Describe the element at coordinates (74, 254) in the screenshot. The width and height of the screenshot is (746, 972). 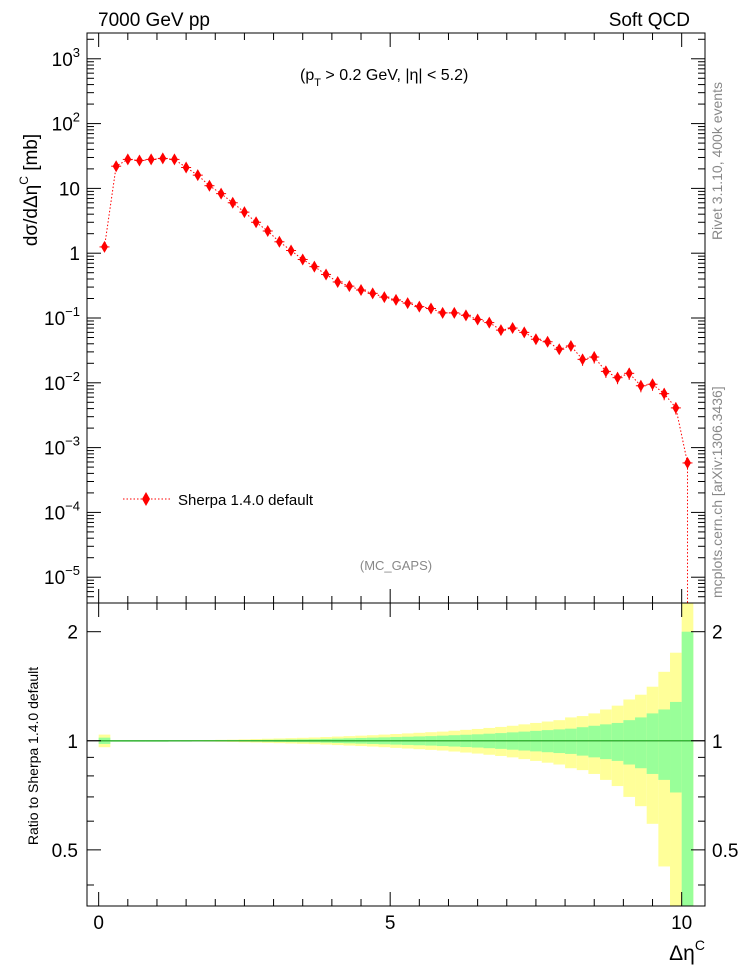
I see `main-ytick-label: 1` at that location.